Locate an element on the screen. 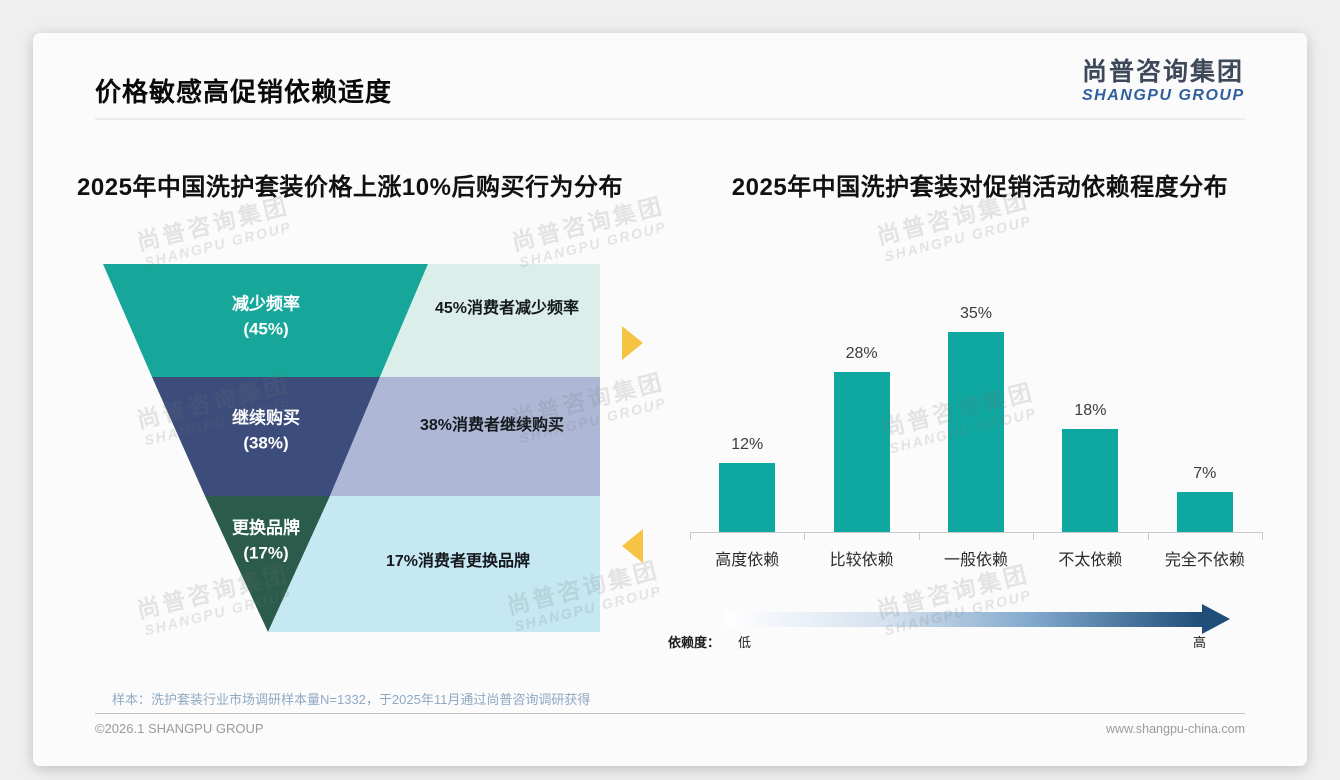 This screenshot has width=1340, height=780. page-title: 价格敏感高促销依赖适度 is located at coordinates (244, 92).